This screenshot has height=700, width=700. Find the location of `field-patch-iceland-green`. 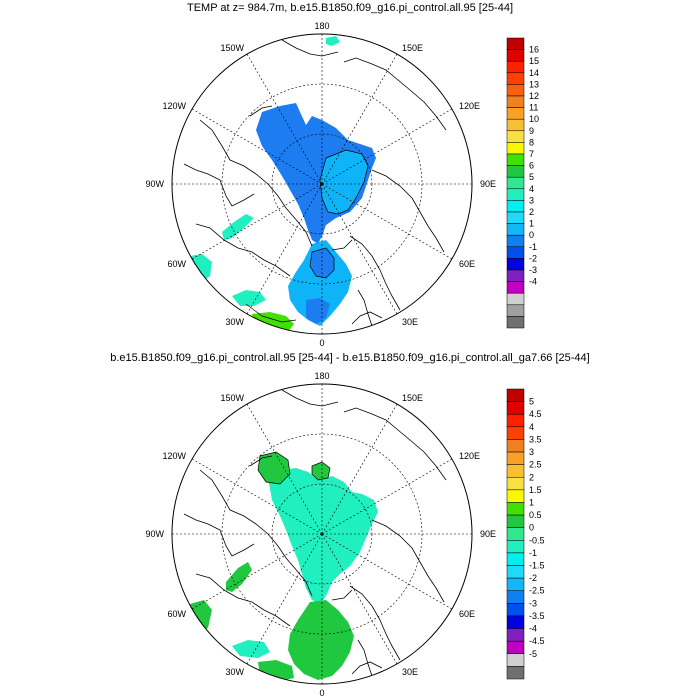

field-patch-iceland-green is located at coordinates (273, 322).